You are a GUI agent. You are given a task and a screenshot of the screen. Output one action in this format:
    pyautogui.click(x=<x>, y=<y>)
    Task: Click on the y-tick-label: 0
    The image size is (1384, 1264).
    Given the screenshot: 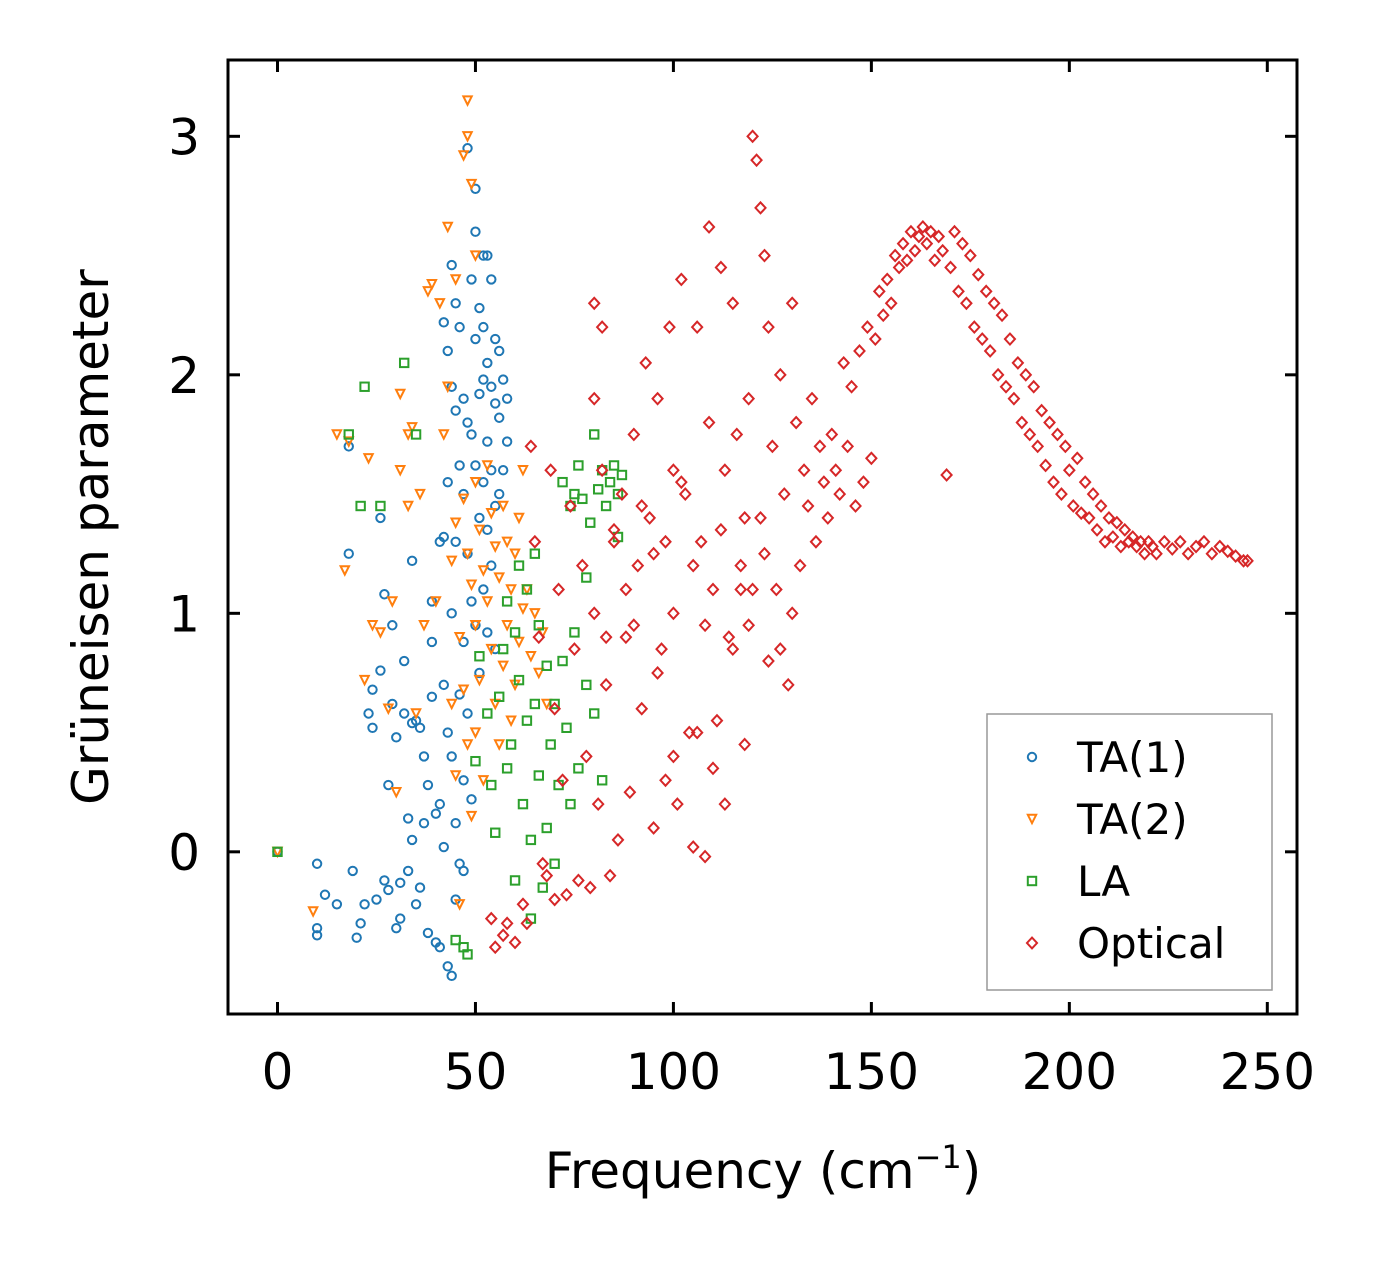 What is the action you would take?
    pyautogui.click(x=184, y=853)
    